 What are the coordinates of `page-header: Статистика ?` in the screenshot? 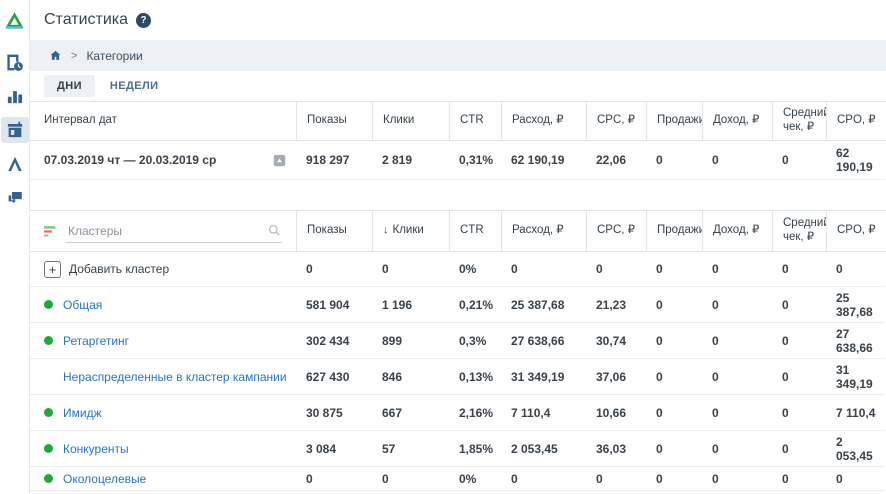 It's located at (458, 20).